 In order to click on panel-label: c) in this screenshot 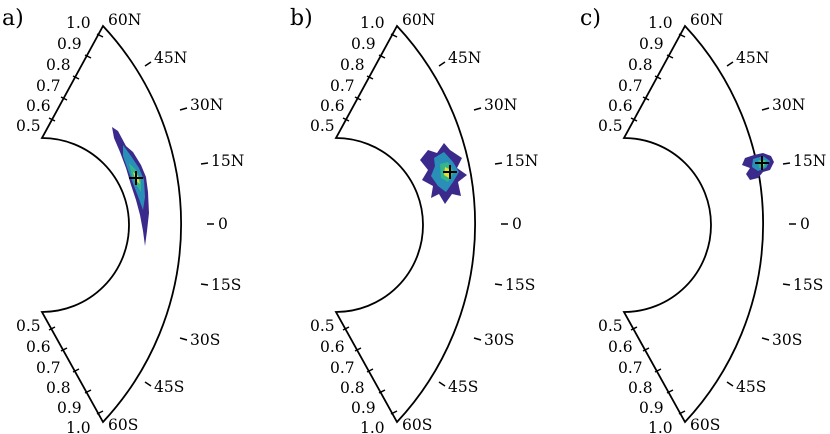, I will do `click(590, 18)`.